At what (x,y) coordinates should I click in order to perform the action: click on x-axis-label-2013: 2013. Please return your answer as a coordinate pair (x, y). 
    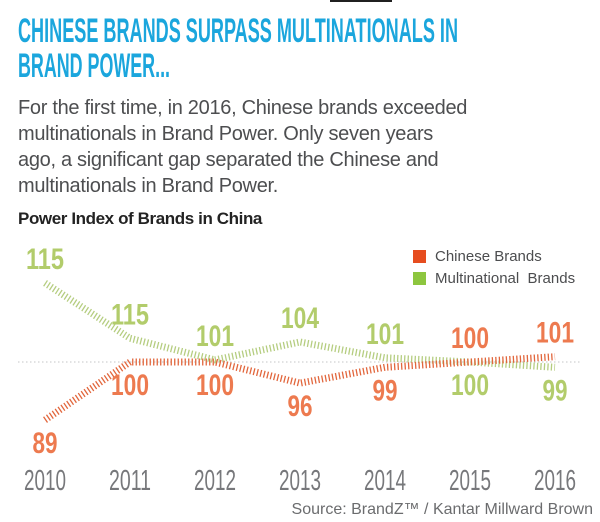
    Looking at the image, I should click on (300, 481).